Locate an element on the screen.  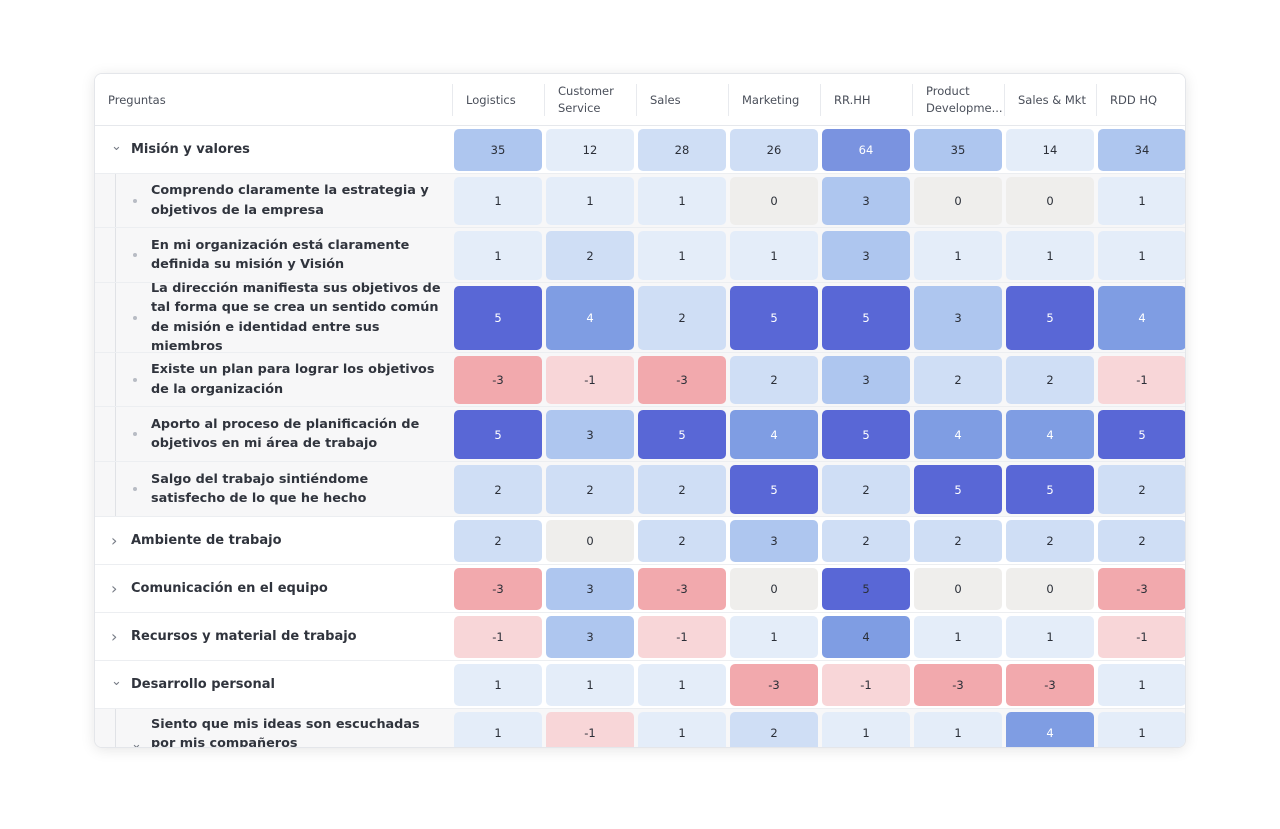
group-row: › Ambiente de trabajo 2 0 2 3 2 2 2 2 is located at coordinates (640, 541).